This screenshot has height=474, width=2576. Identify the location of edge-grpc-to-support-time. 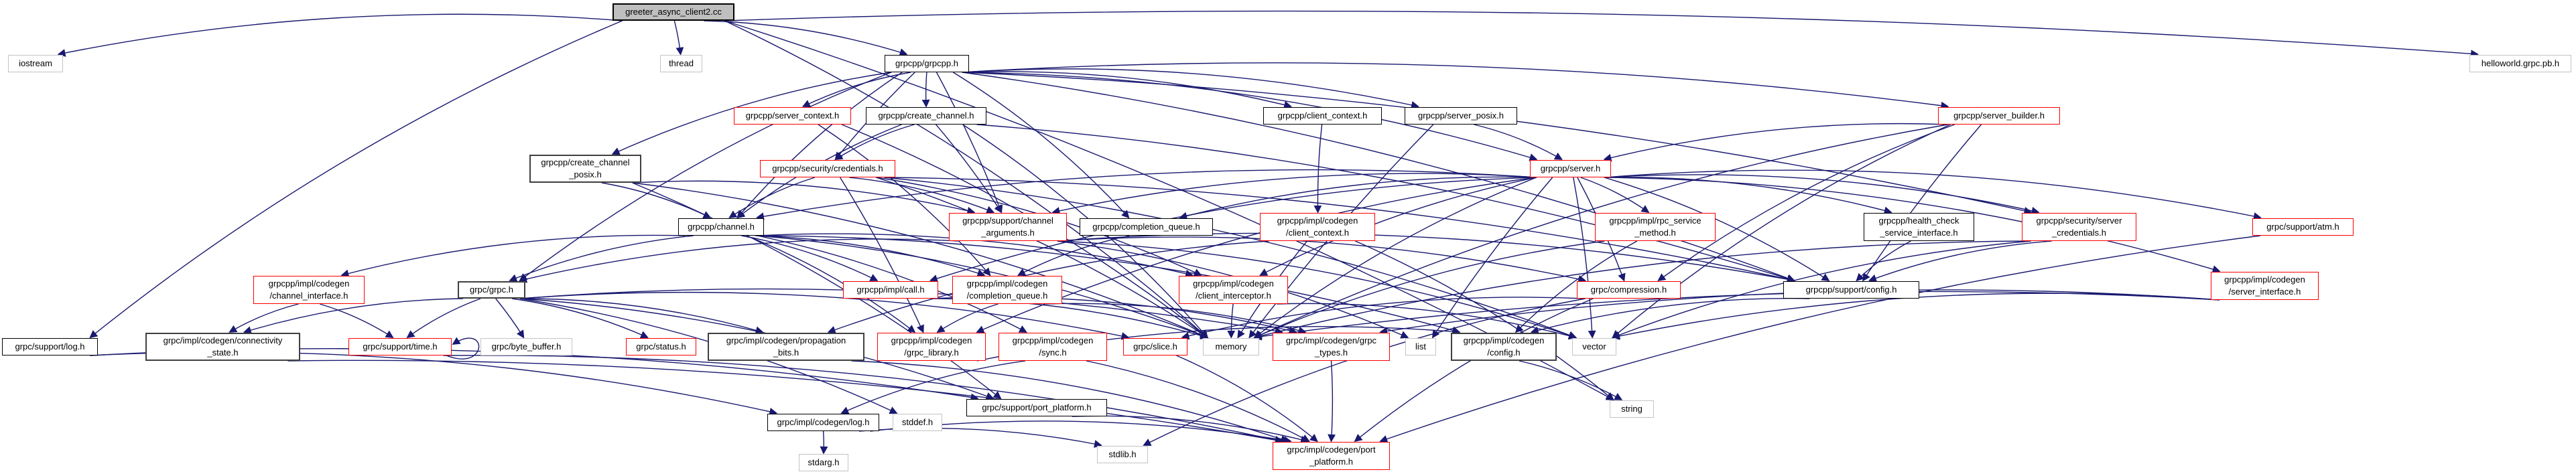
(443, 318).